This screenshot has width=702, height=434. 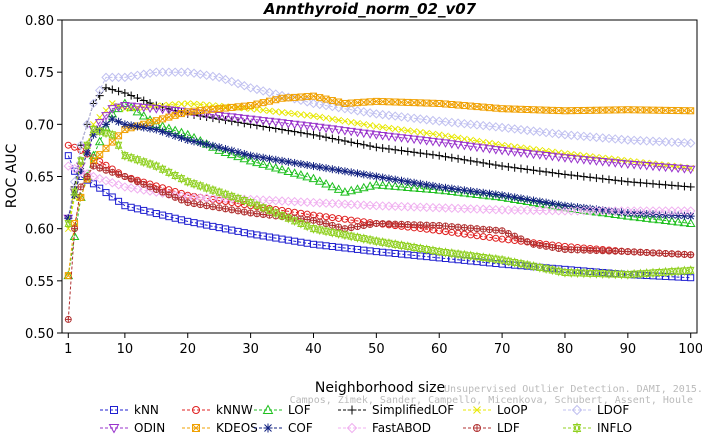 What do you see at coordinates (220, 427) in the screenshot?
I see `legend-entry-kdeos: KDEOS` at bounding box center [220, 427].